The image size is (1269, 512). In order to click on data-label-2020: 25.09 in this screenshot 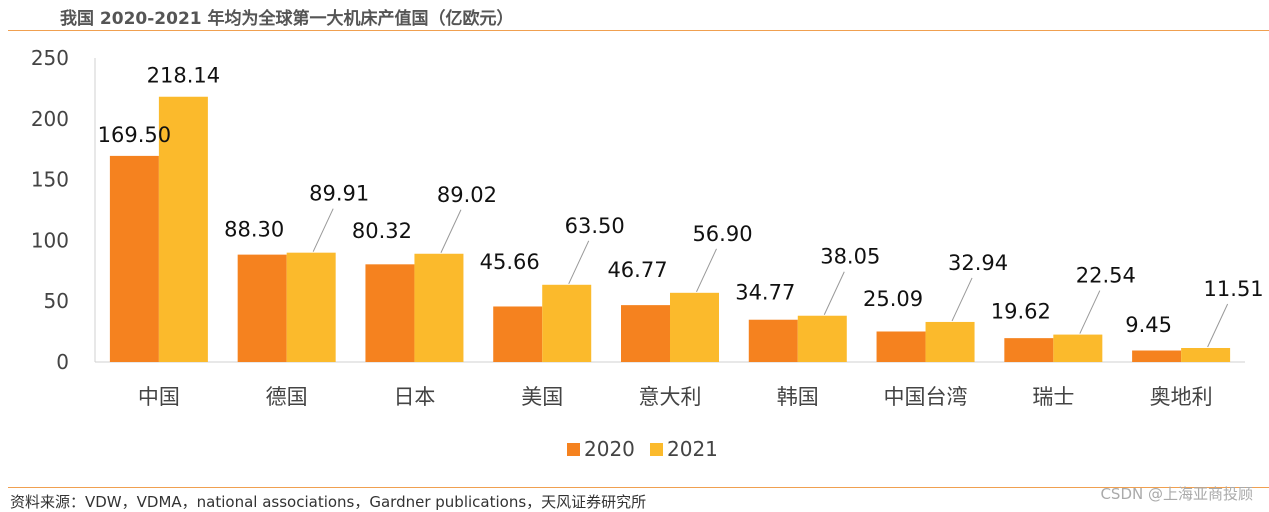, I will do `click(893, 299)`.